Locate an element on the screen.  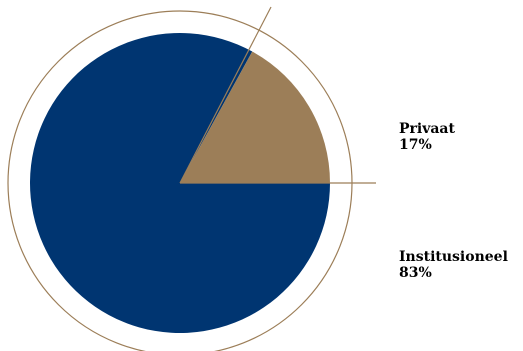
legend-item-privaat: Privaat 17% is located at coordinates (427, 137).